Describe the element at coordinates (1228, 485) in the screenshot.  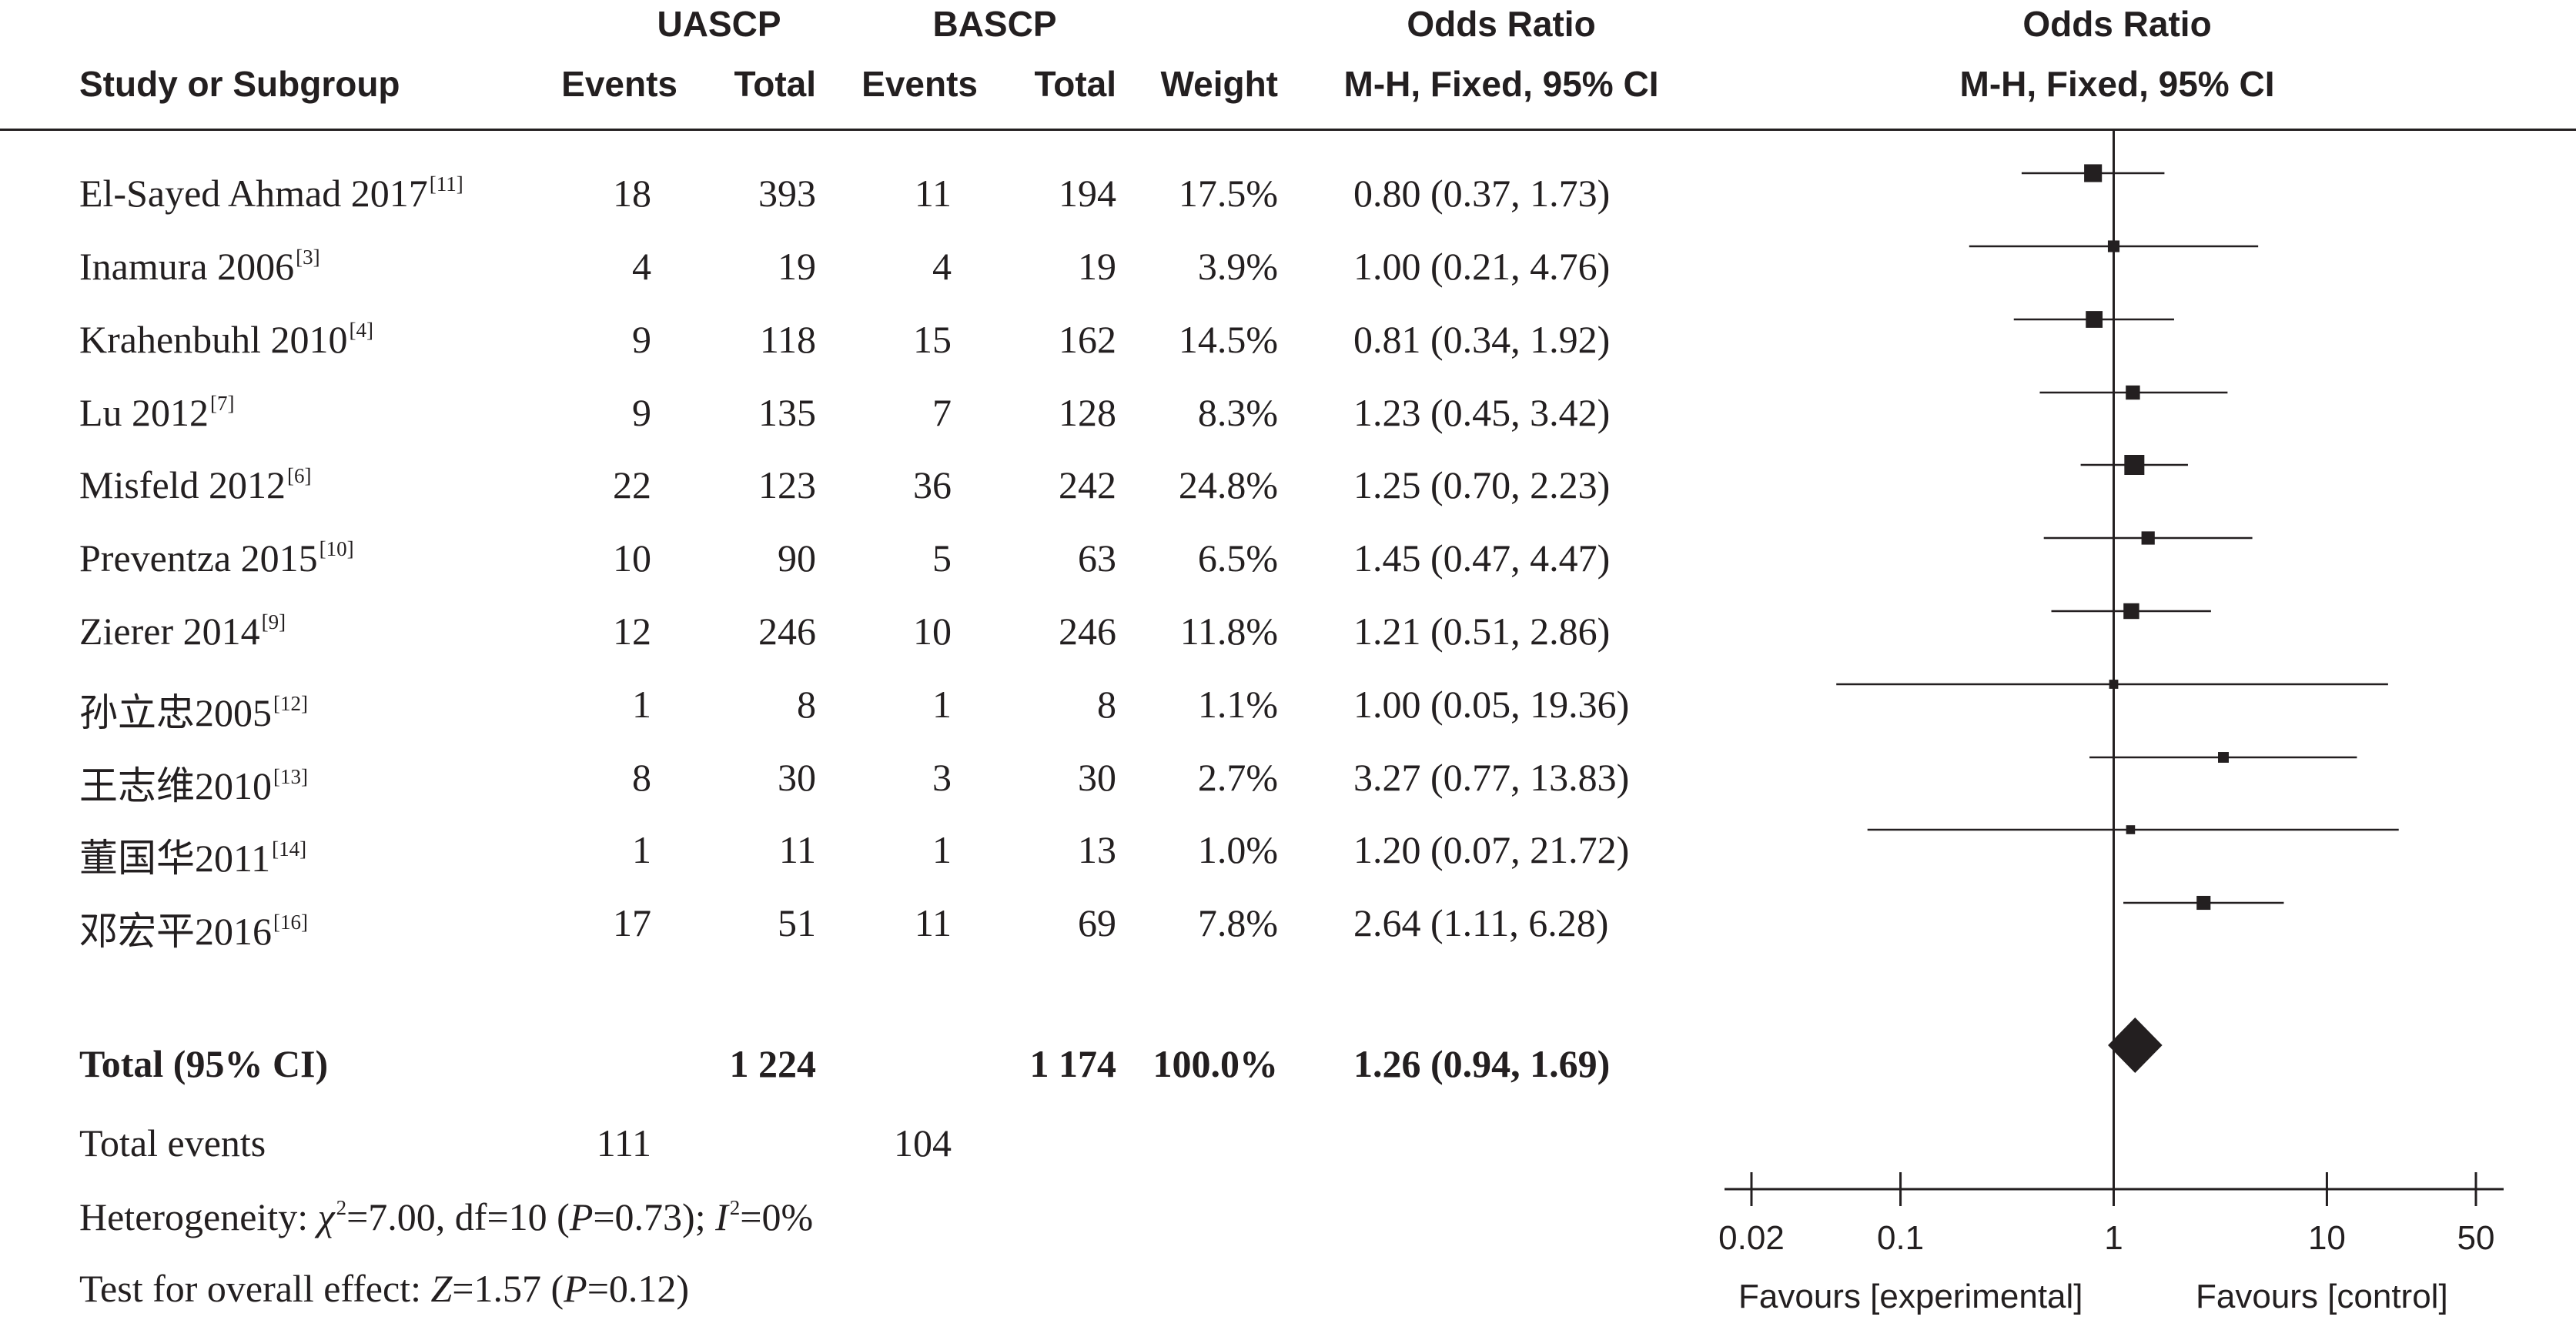
I see `weight-cell: 24.8%` at that location.